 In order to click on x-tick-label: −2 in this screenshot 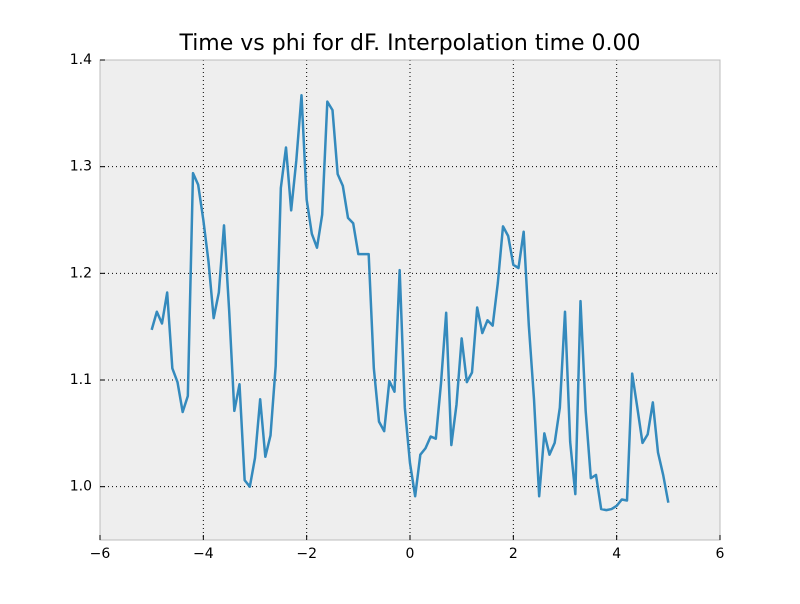, I will do `click(306, 554)`.